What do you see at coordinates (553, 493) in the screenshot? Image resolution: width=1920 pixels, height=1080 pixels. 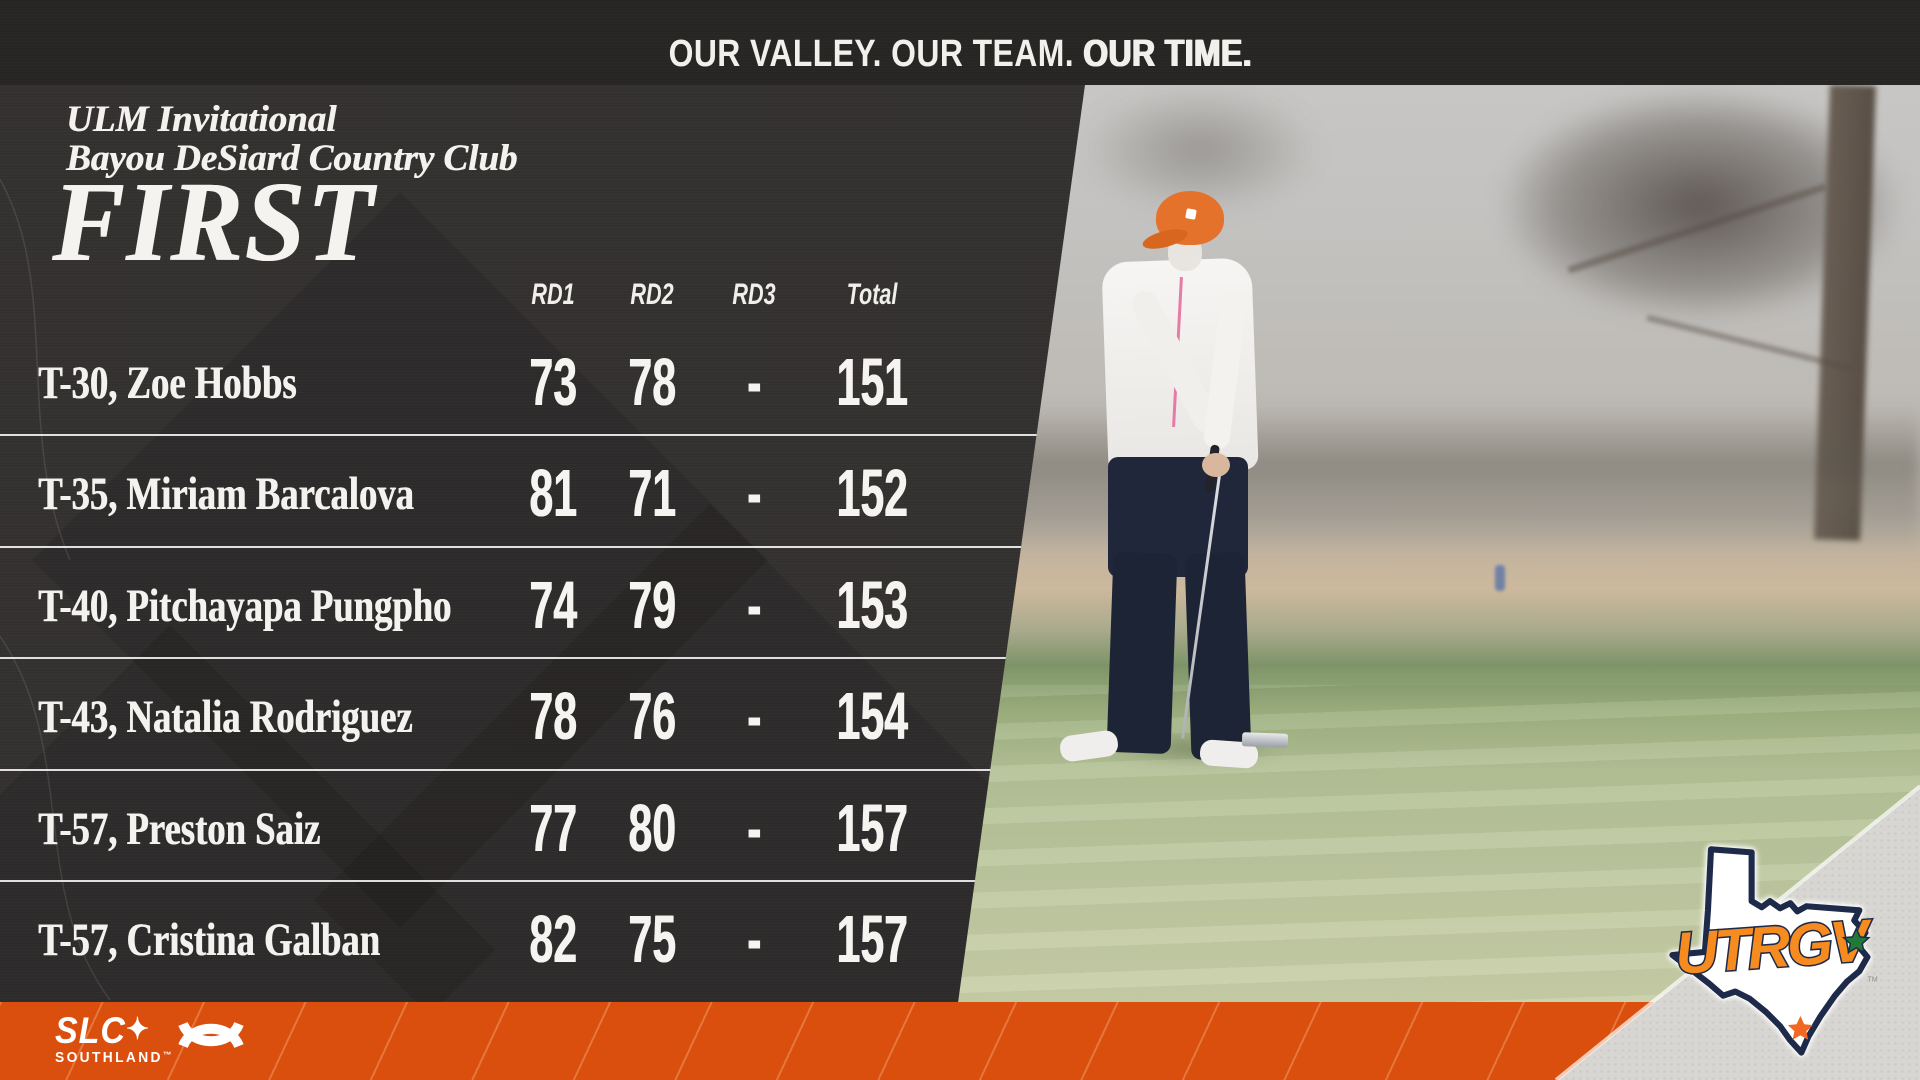 I see `score-rd1: 81` at bounding box center [553, 493].